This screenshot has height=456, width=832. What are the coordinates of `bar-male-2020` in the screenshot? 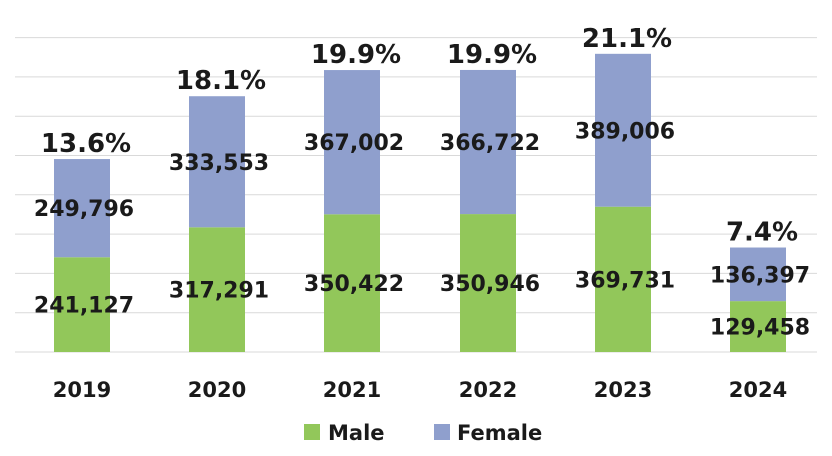 It's located at (217, 289).